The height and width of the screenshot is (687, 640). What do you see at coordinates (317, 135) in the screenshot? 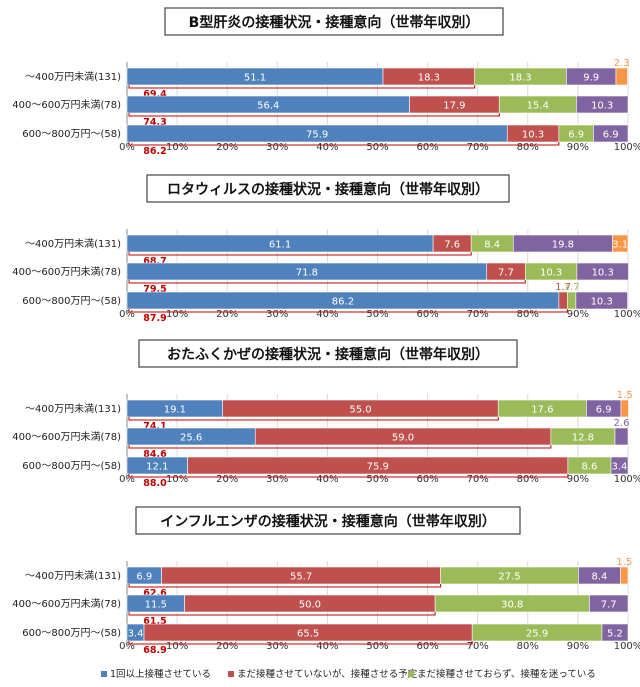
I see `data-label: 75.9` at bounding box center [317, 135].